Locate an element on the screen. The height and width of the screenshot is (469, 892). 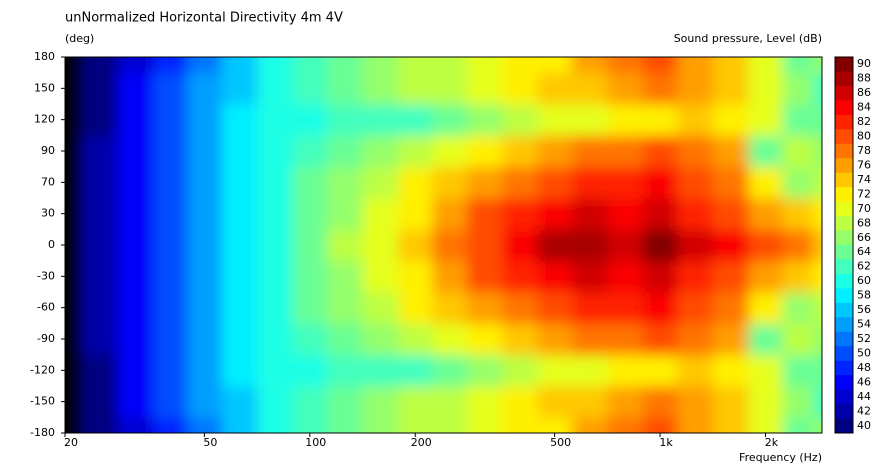
colorbar-label: 60 is located at coordinates (864, 280).